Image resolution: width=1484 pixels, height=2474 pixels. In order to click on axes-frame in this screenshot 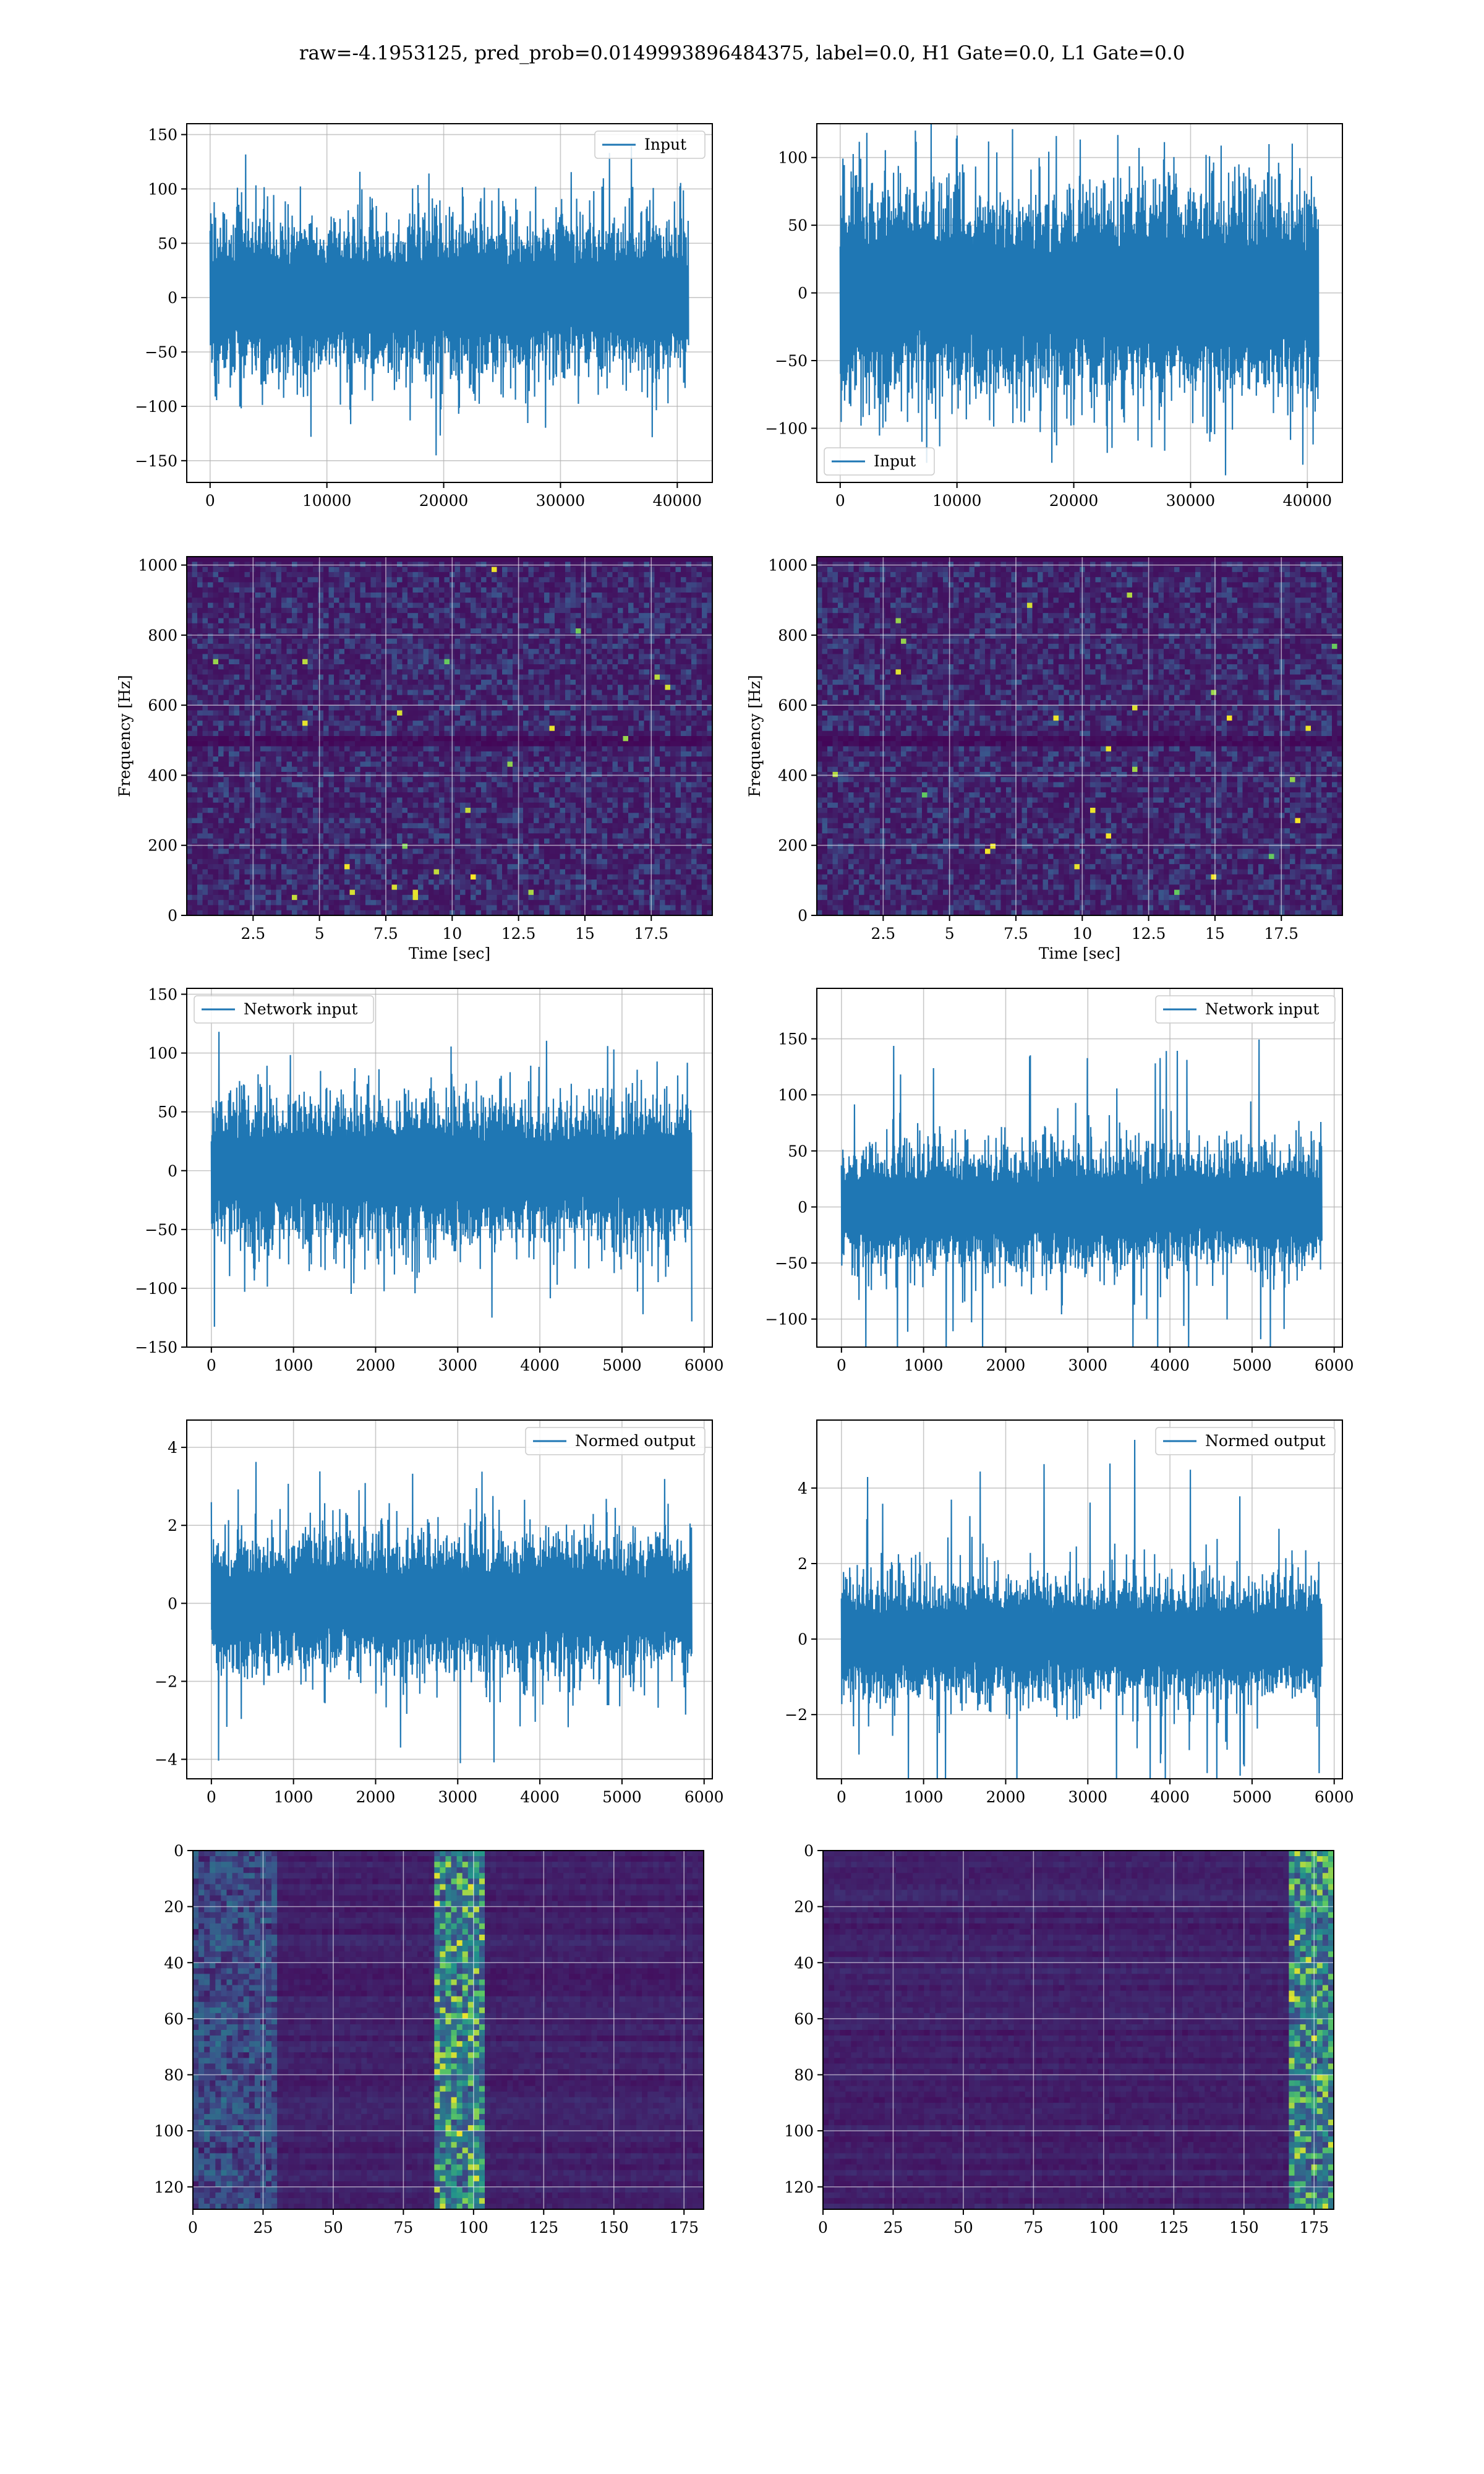, I will do `click(449, 303)`.